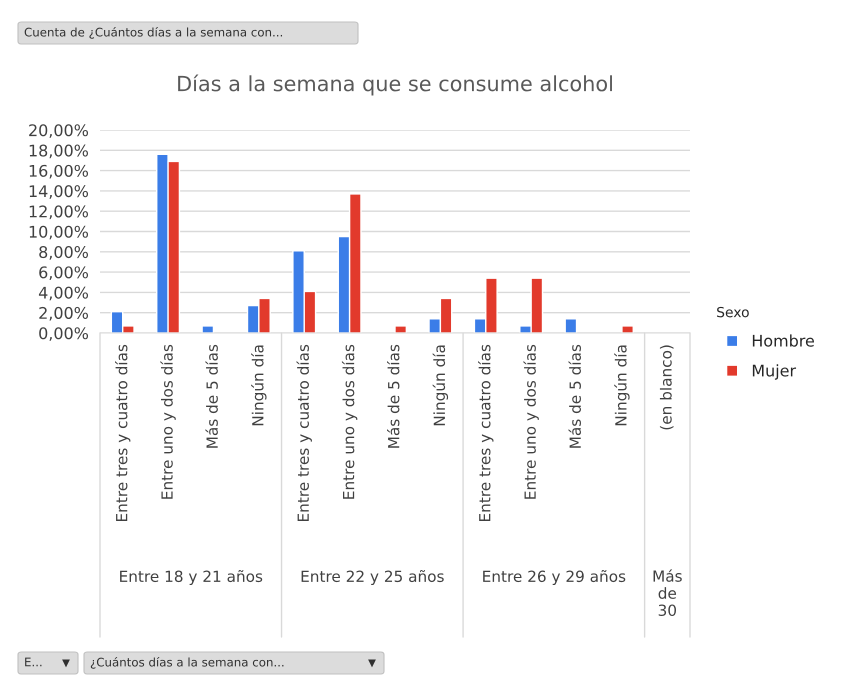  I want to click on y-tick-label: 4,00%, so click(63, 293).